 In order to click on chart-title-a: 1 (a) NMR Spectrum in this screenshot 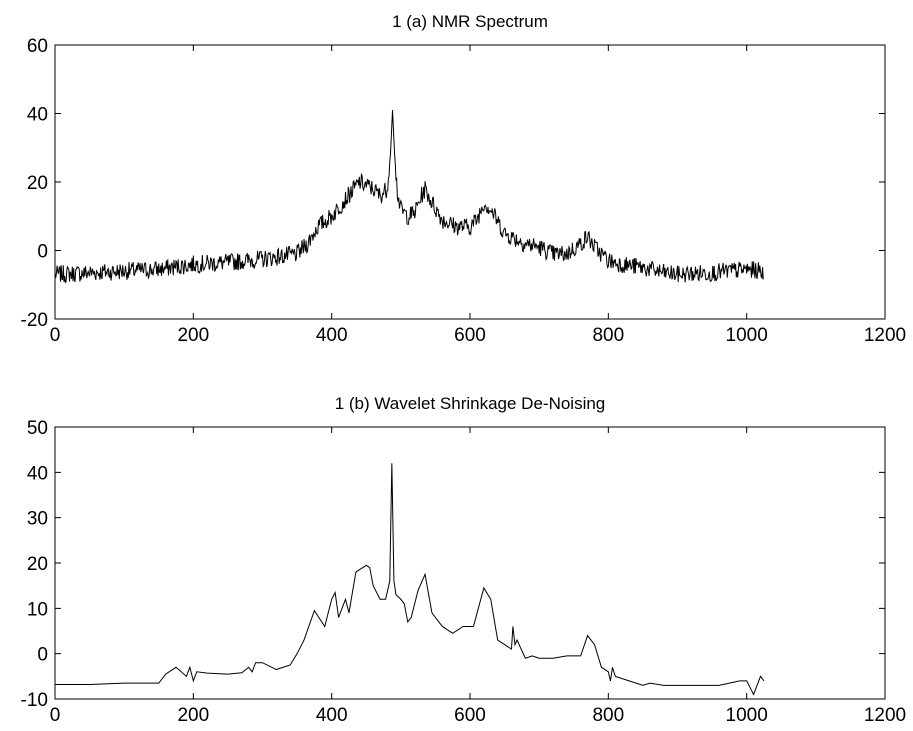, I will do `click(470, 21)`.